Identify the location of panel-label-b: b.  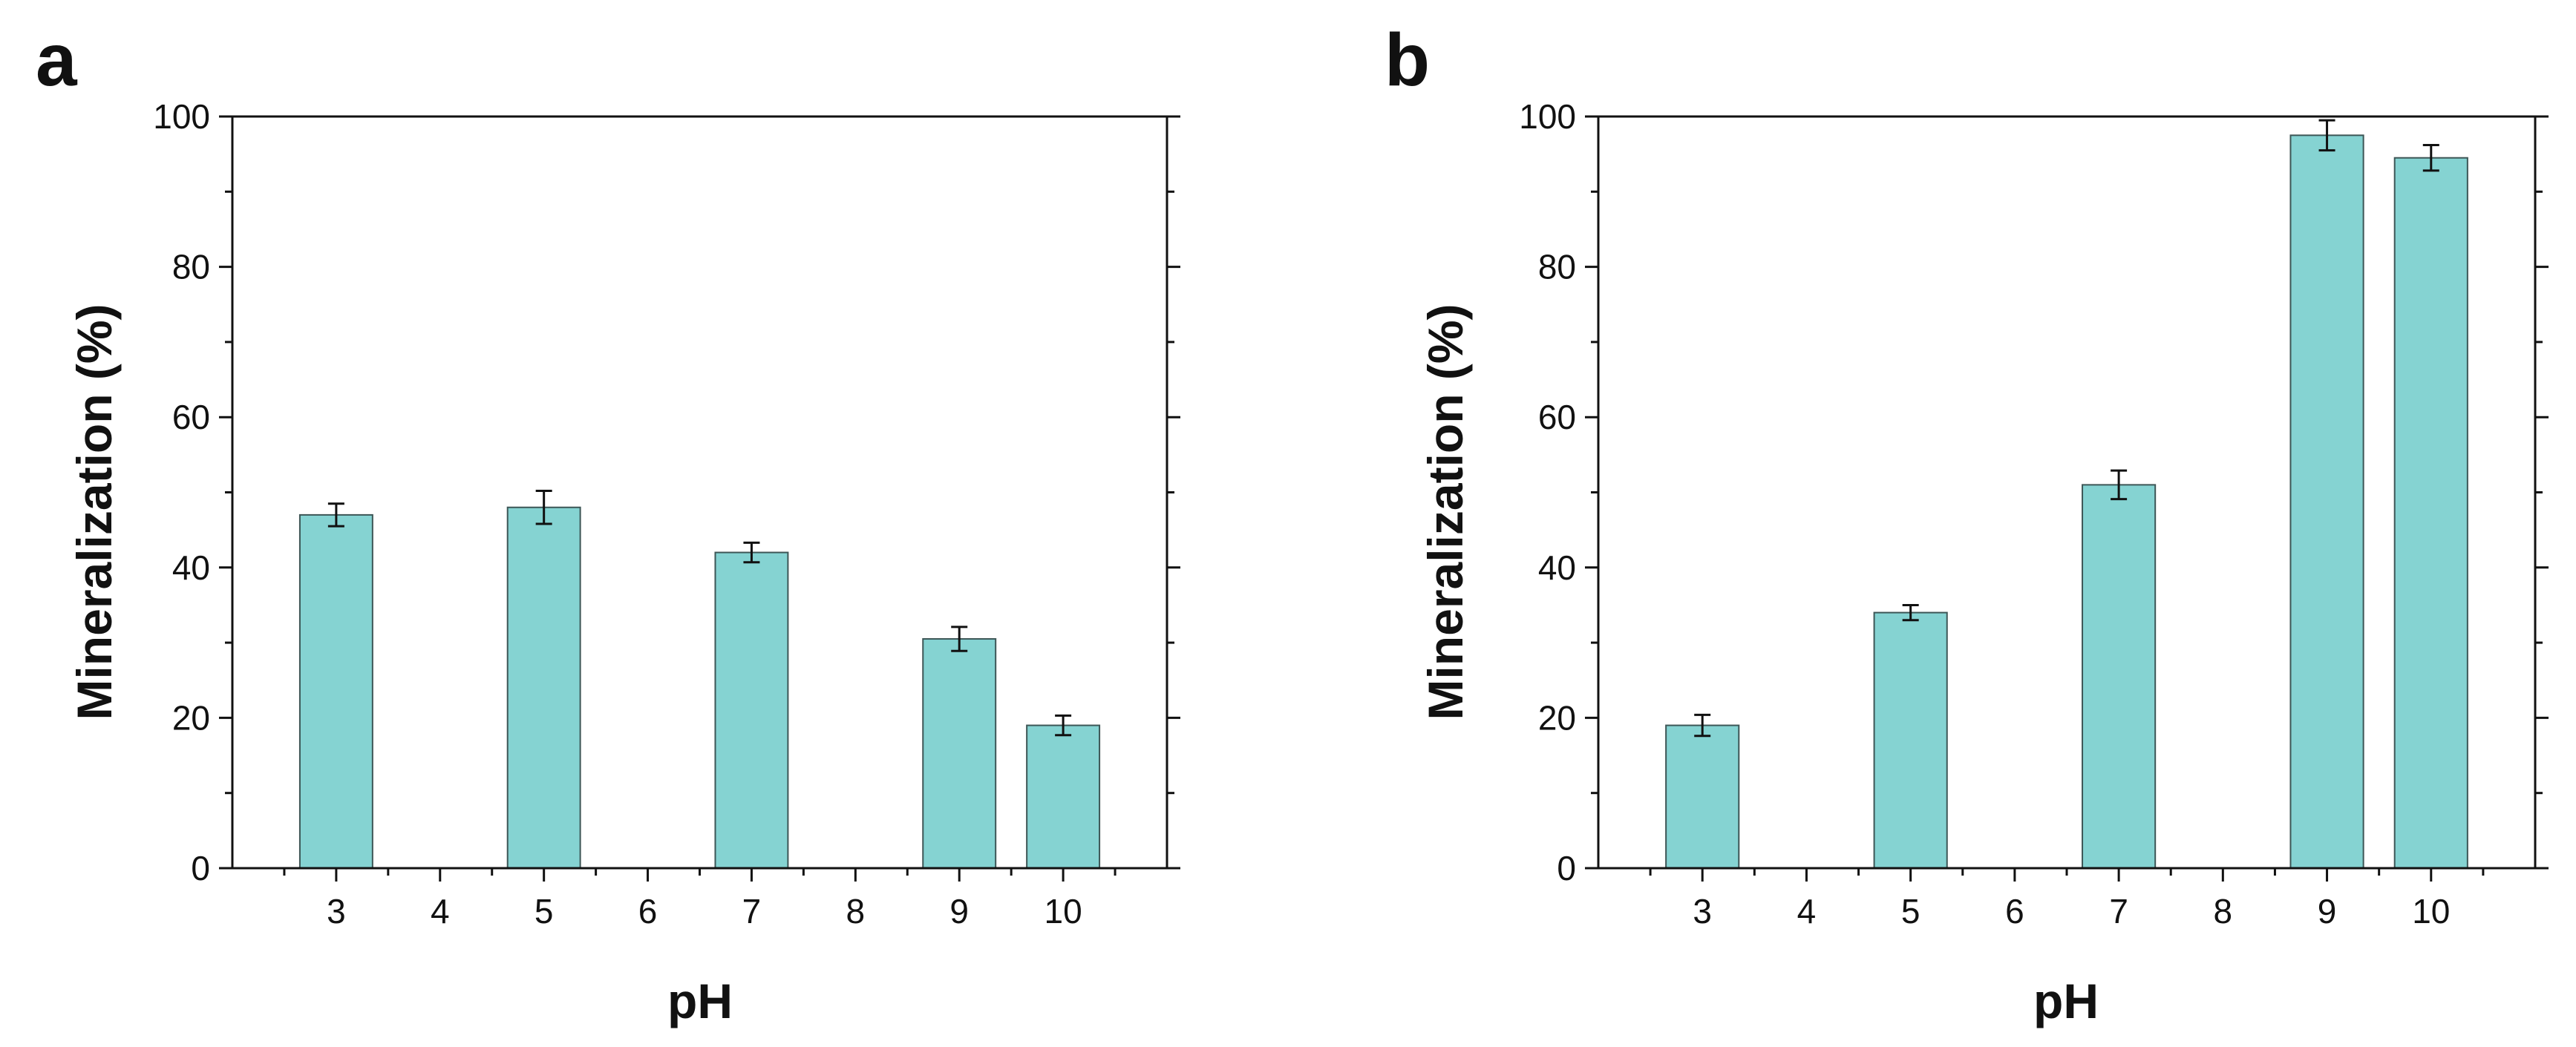
(1407, 60).